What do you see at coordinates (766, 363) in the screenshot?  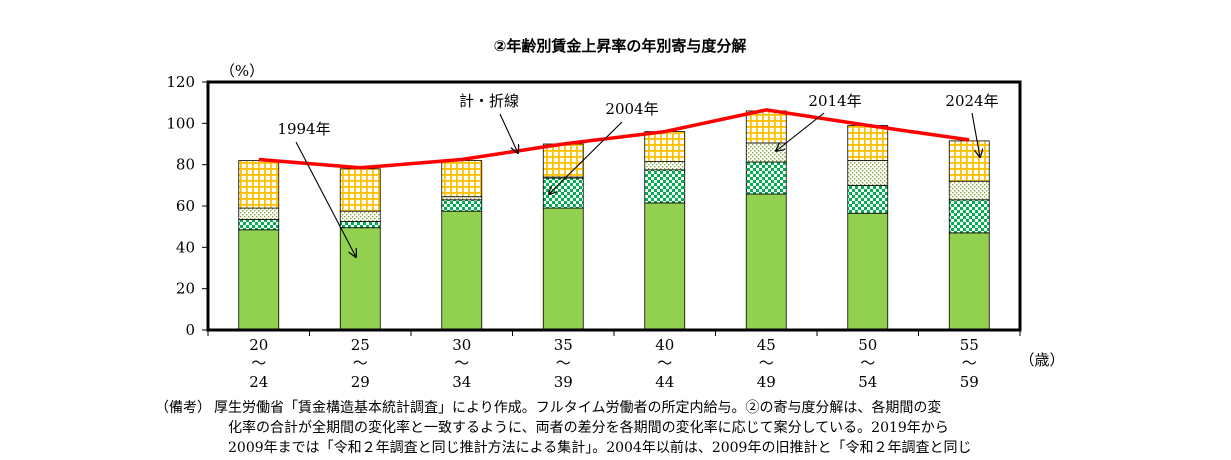 I see `x-label-sep-5: 〜` at bounding box center [766, 363].